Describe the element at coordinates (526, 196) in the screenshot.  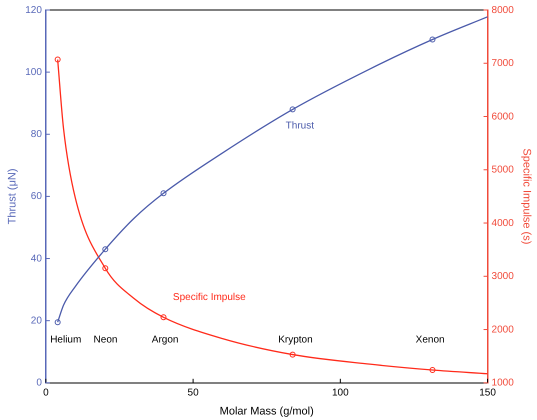
I see `y2-axis-title: Specific Impulse (s)` at that location.